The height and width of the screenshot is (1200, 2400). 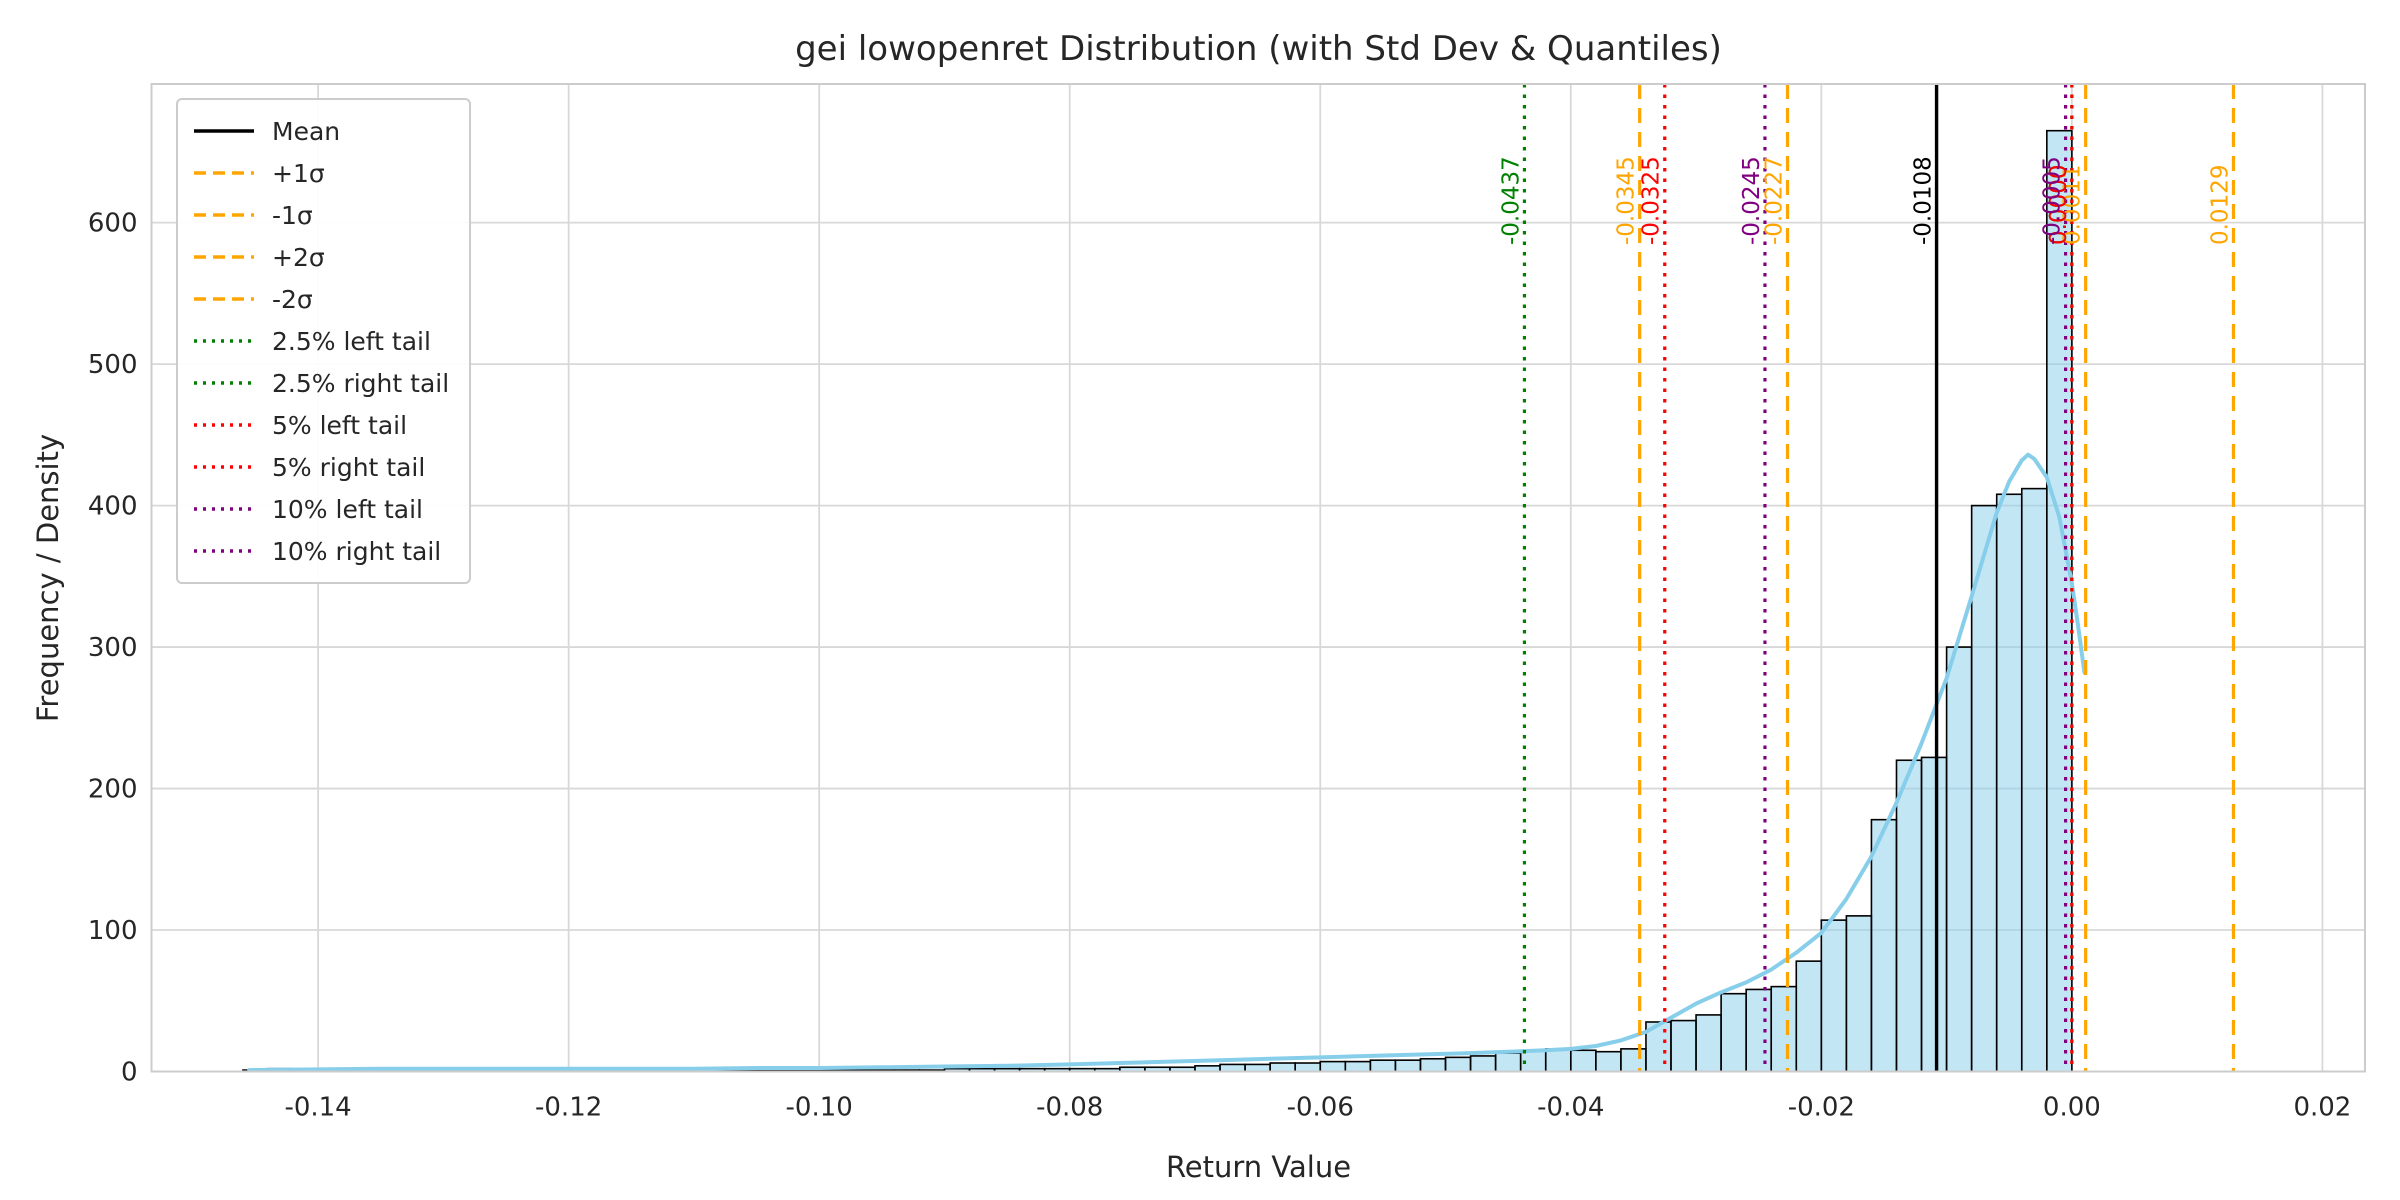 What do you see at coordinates (113, 365) in the screenshot?
I see `y-tick-label: 500` at bounding box center [113, 365].